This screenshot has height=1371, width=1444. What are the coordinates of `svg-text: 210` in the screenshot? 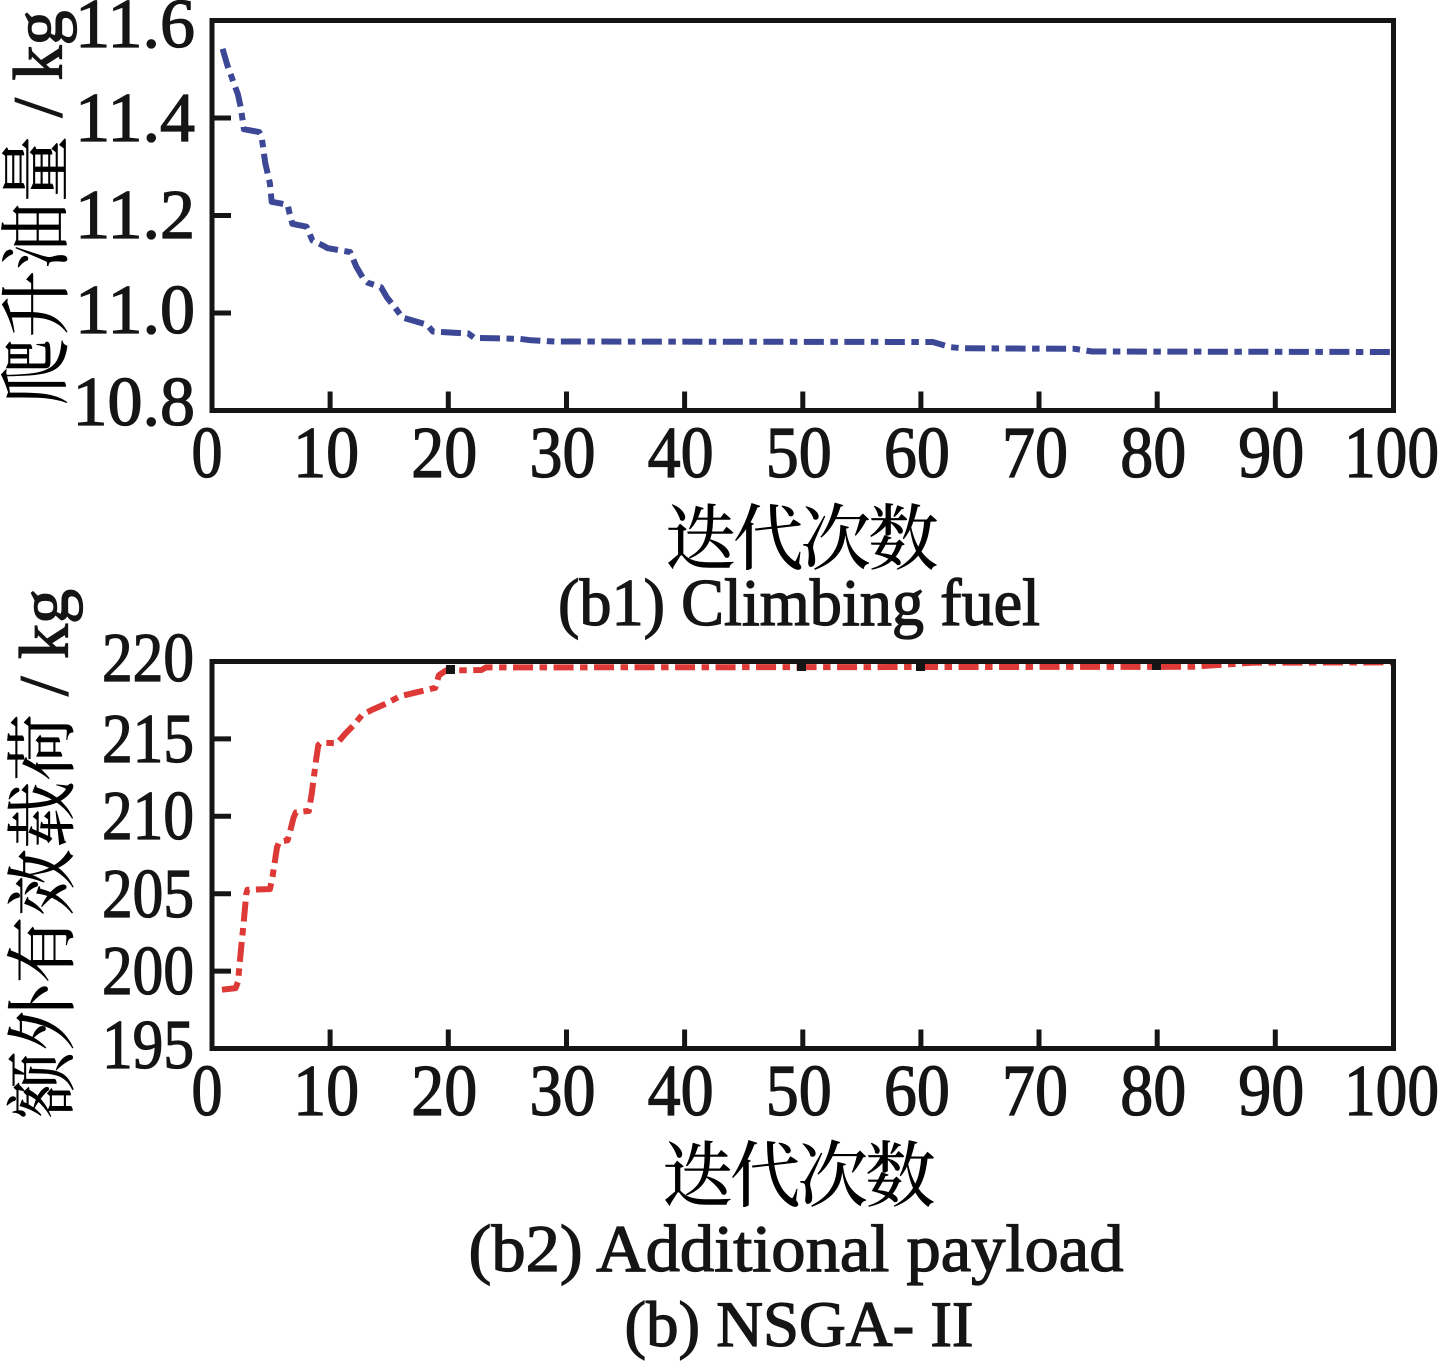 It's located at (148, 816).